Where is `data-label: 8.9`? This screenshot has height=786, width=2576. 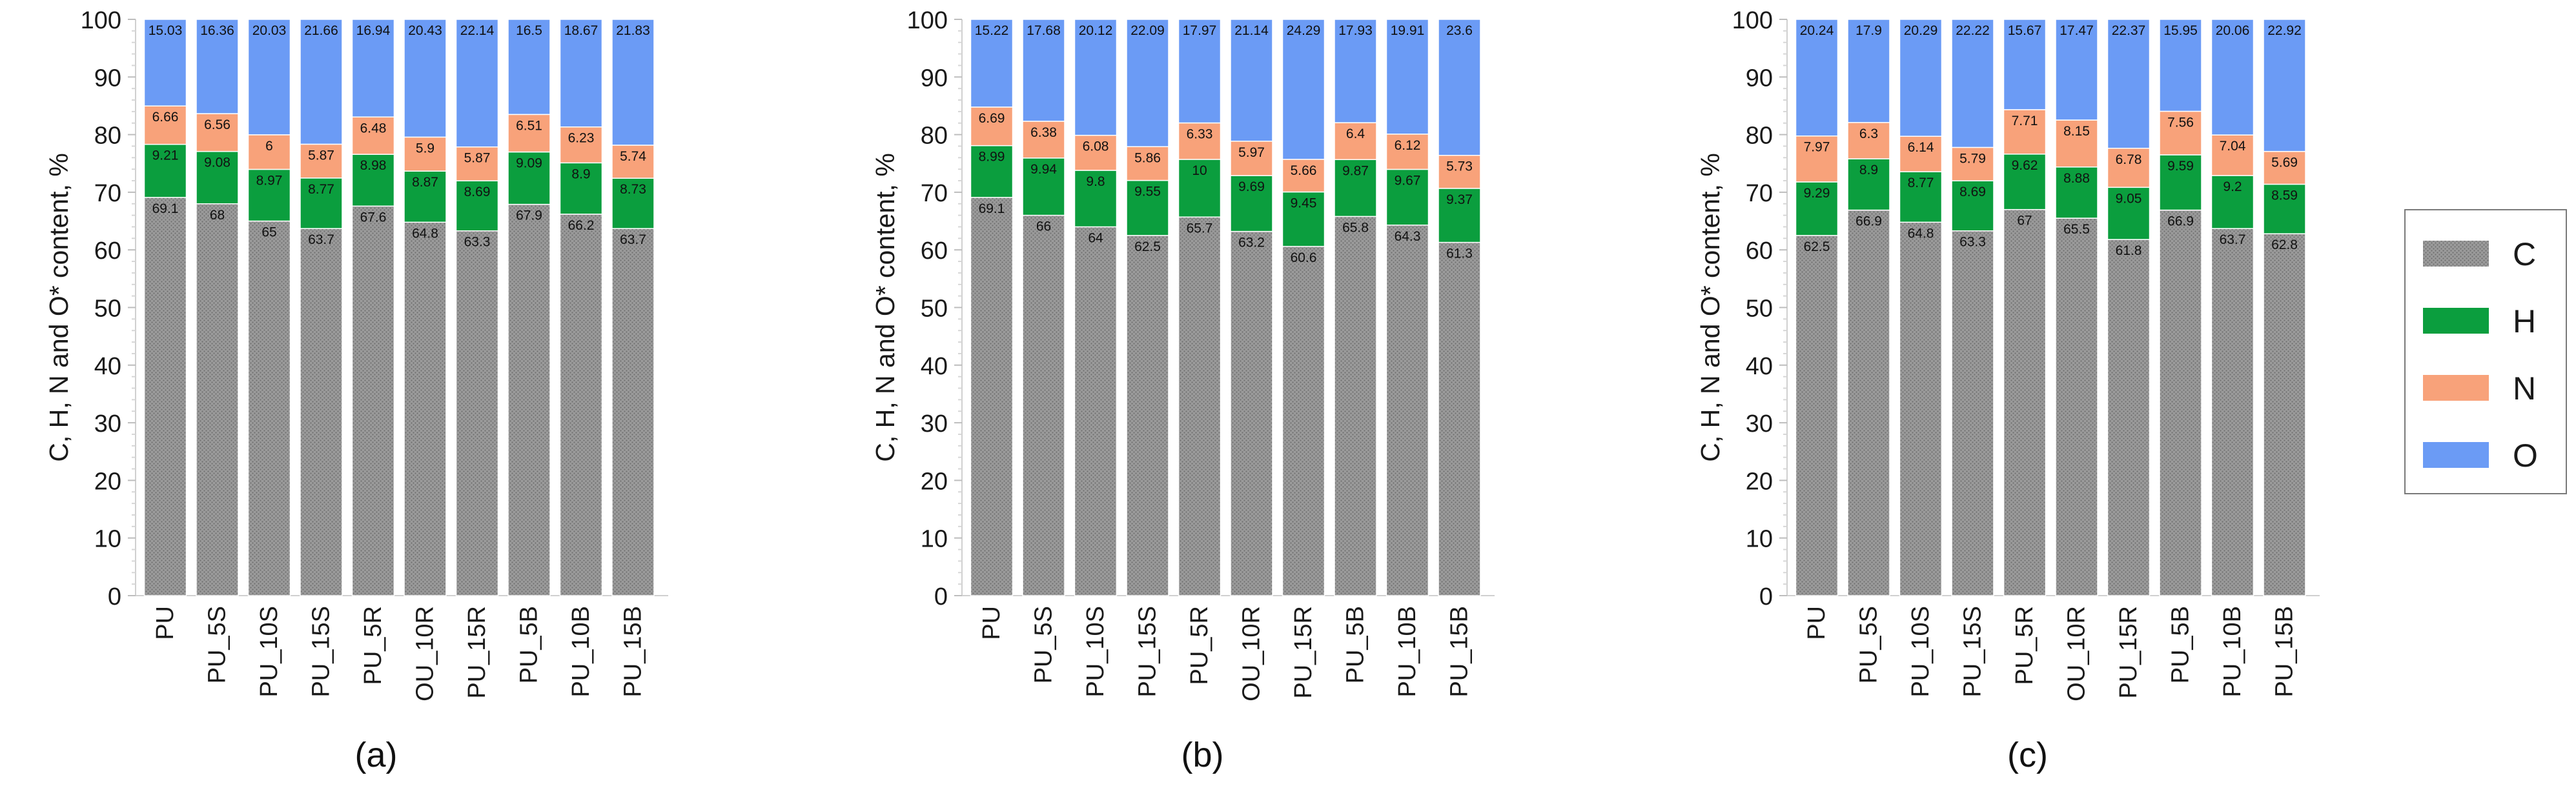
data-label: 8.9 is located at coordinates (580, 173).